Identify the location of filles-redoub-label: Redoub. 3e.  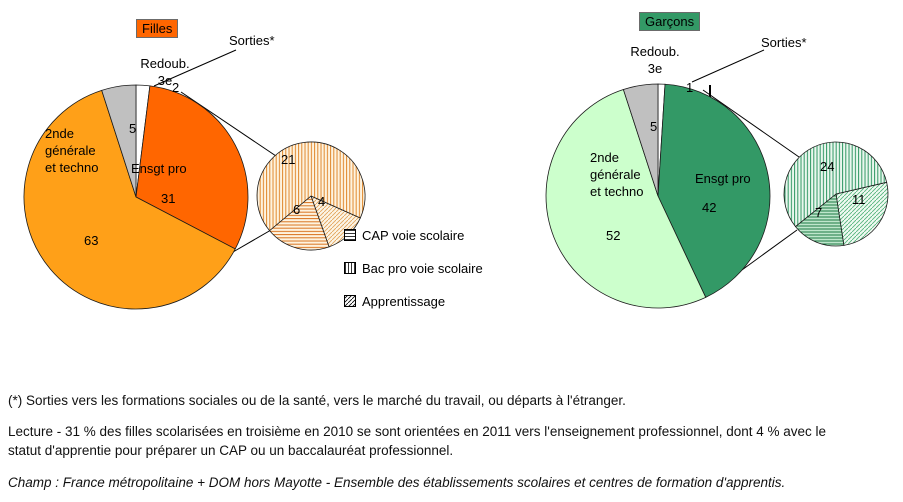
(165, 72).